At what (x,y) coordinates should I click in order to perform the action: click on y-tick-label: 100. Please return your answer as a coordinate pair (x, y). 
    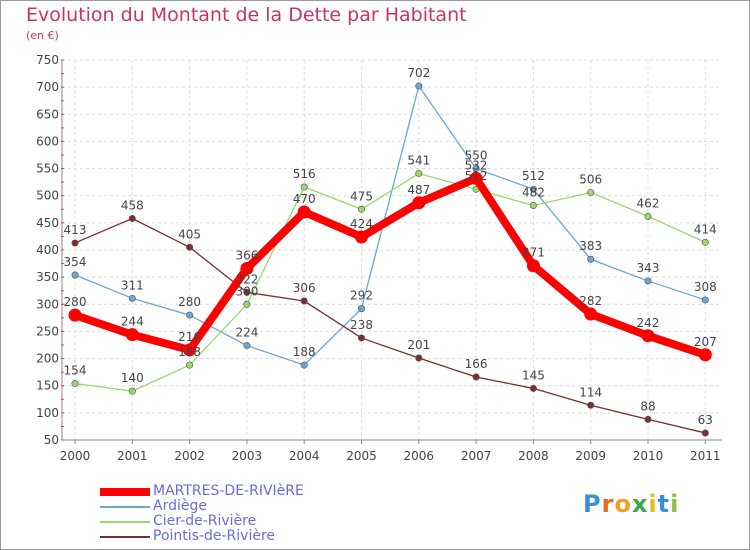
    Looking at the image, I should click on (47, 413).